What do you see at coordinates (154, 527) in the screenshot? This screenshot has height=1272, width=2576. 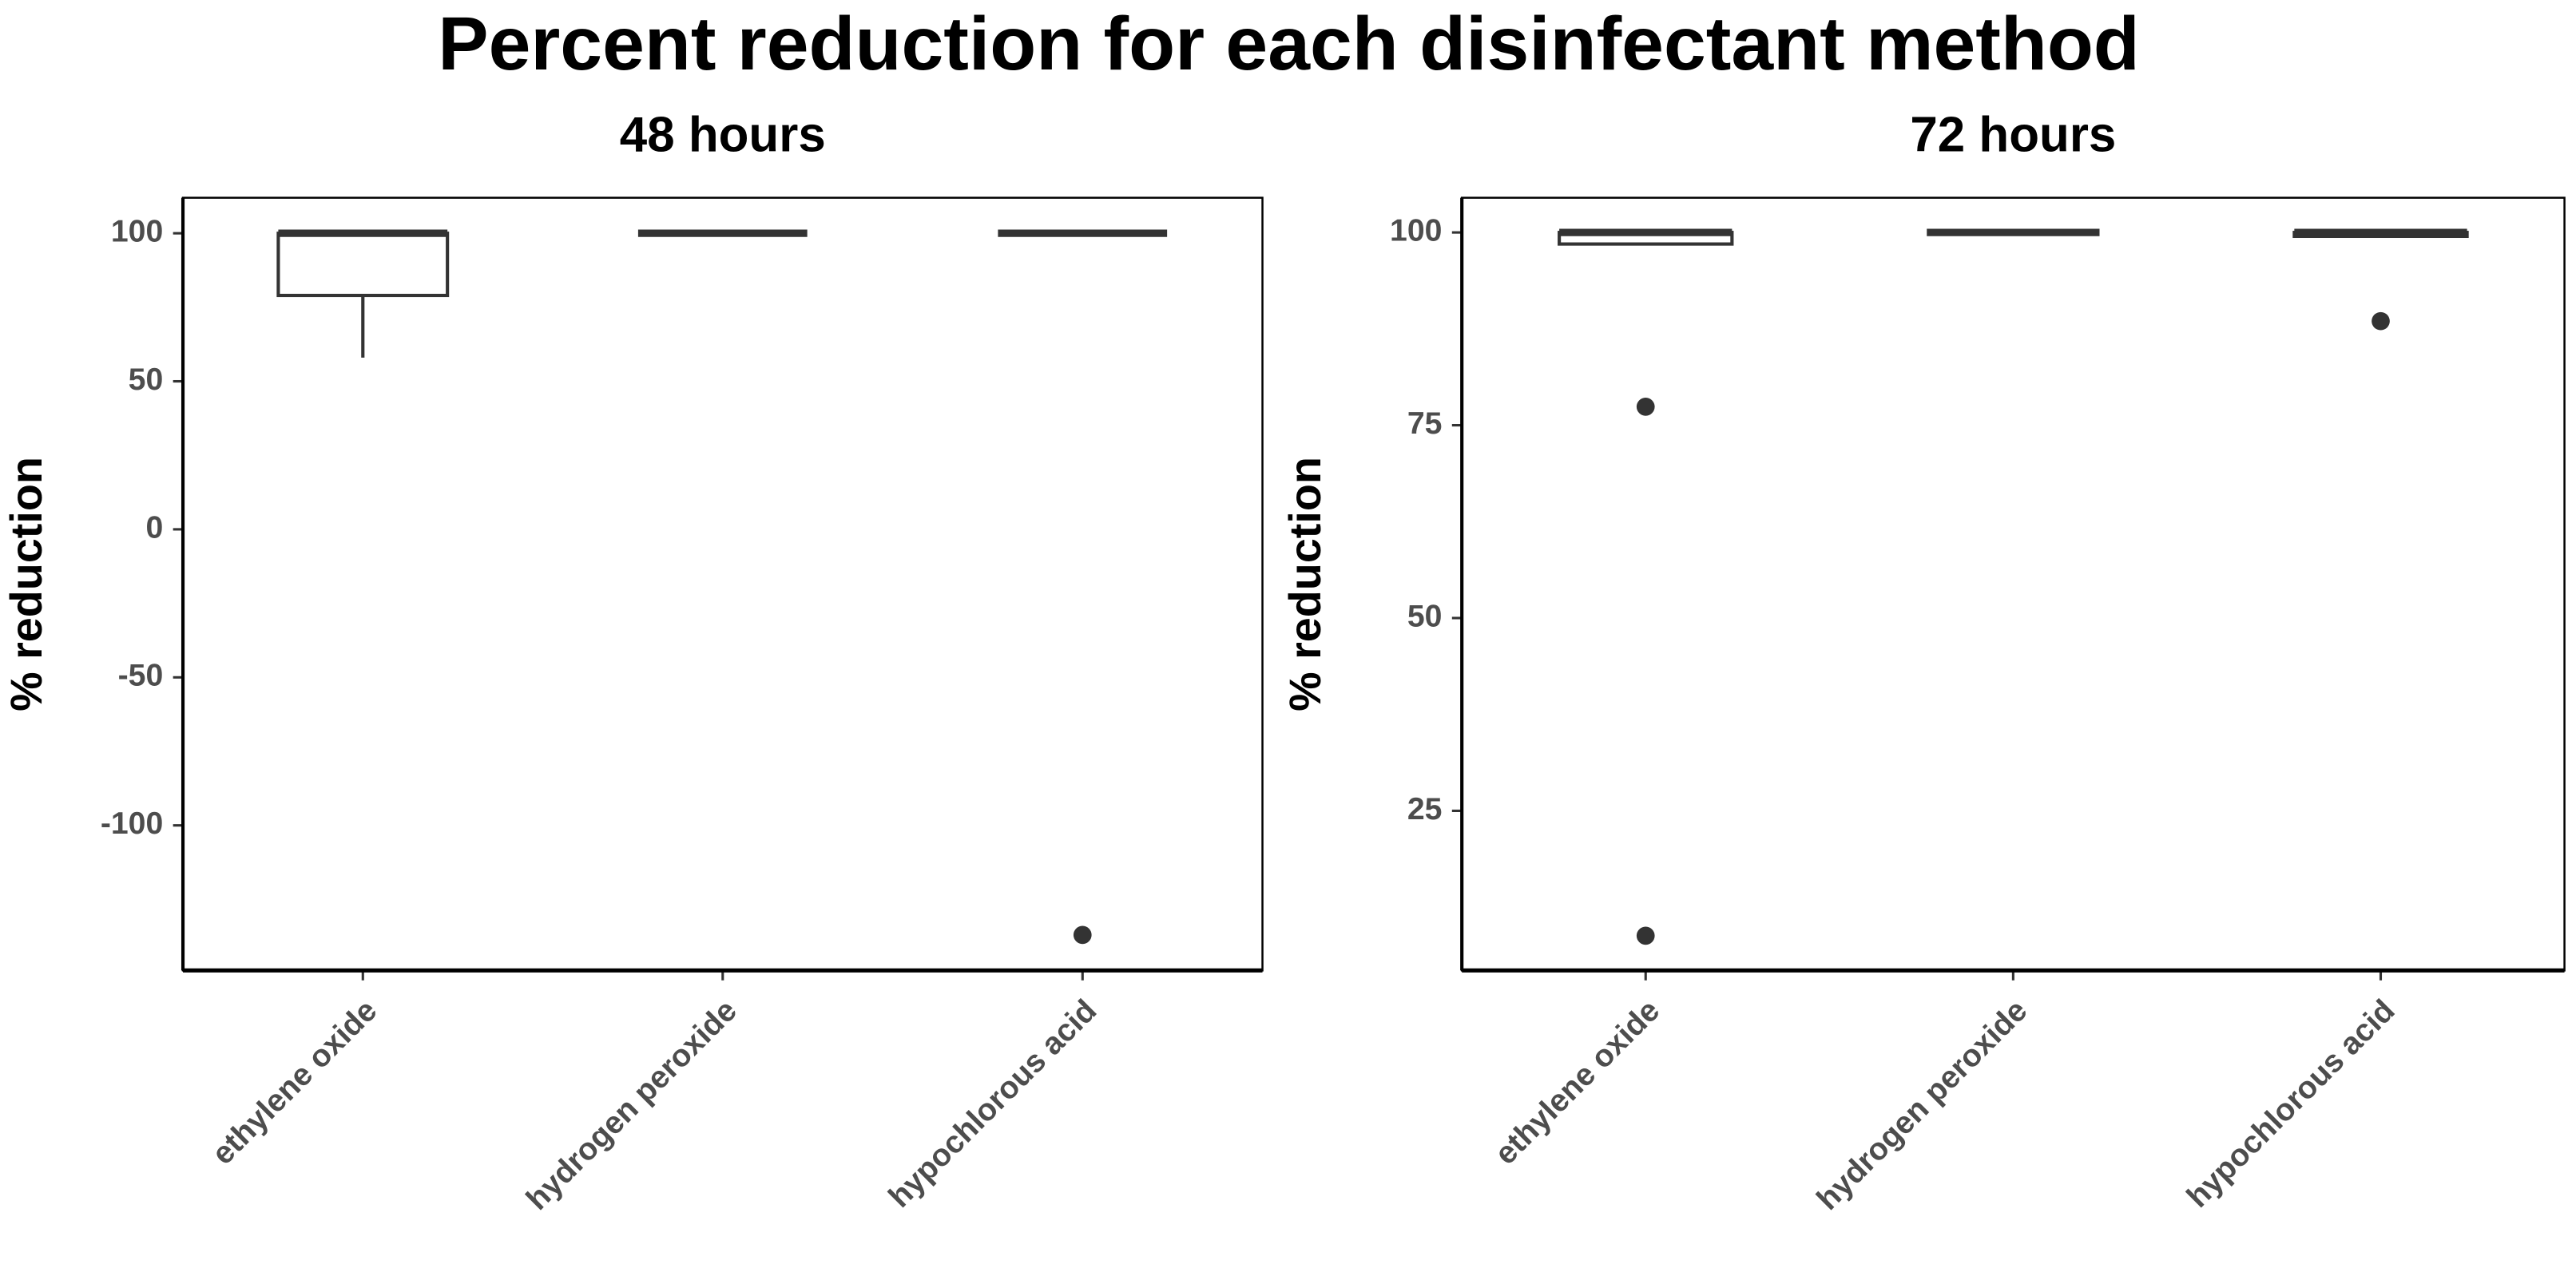 I see `y-tick-label: 0` at bounding box center [154, 527].